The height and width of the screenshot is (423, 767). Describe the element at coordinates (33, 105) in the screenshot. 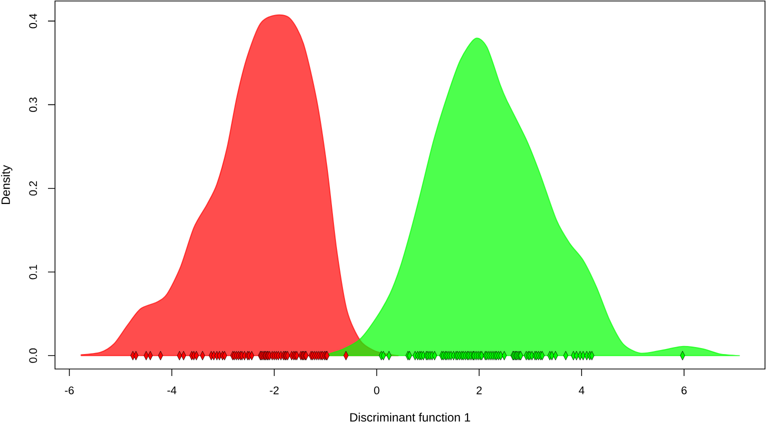

I see `y-tick-label: 0.3` at that location.